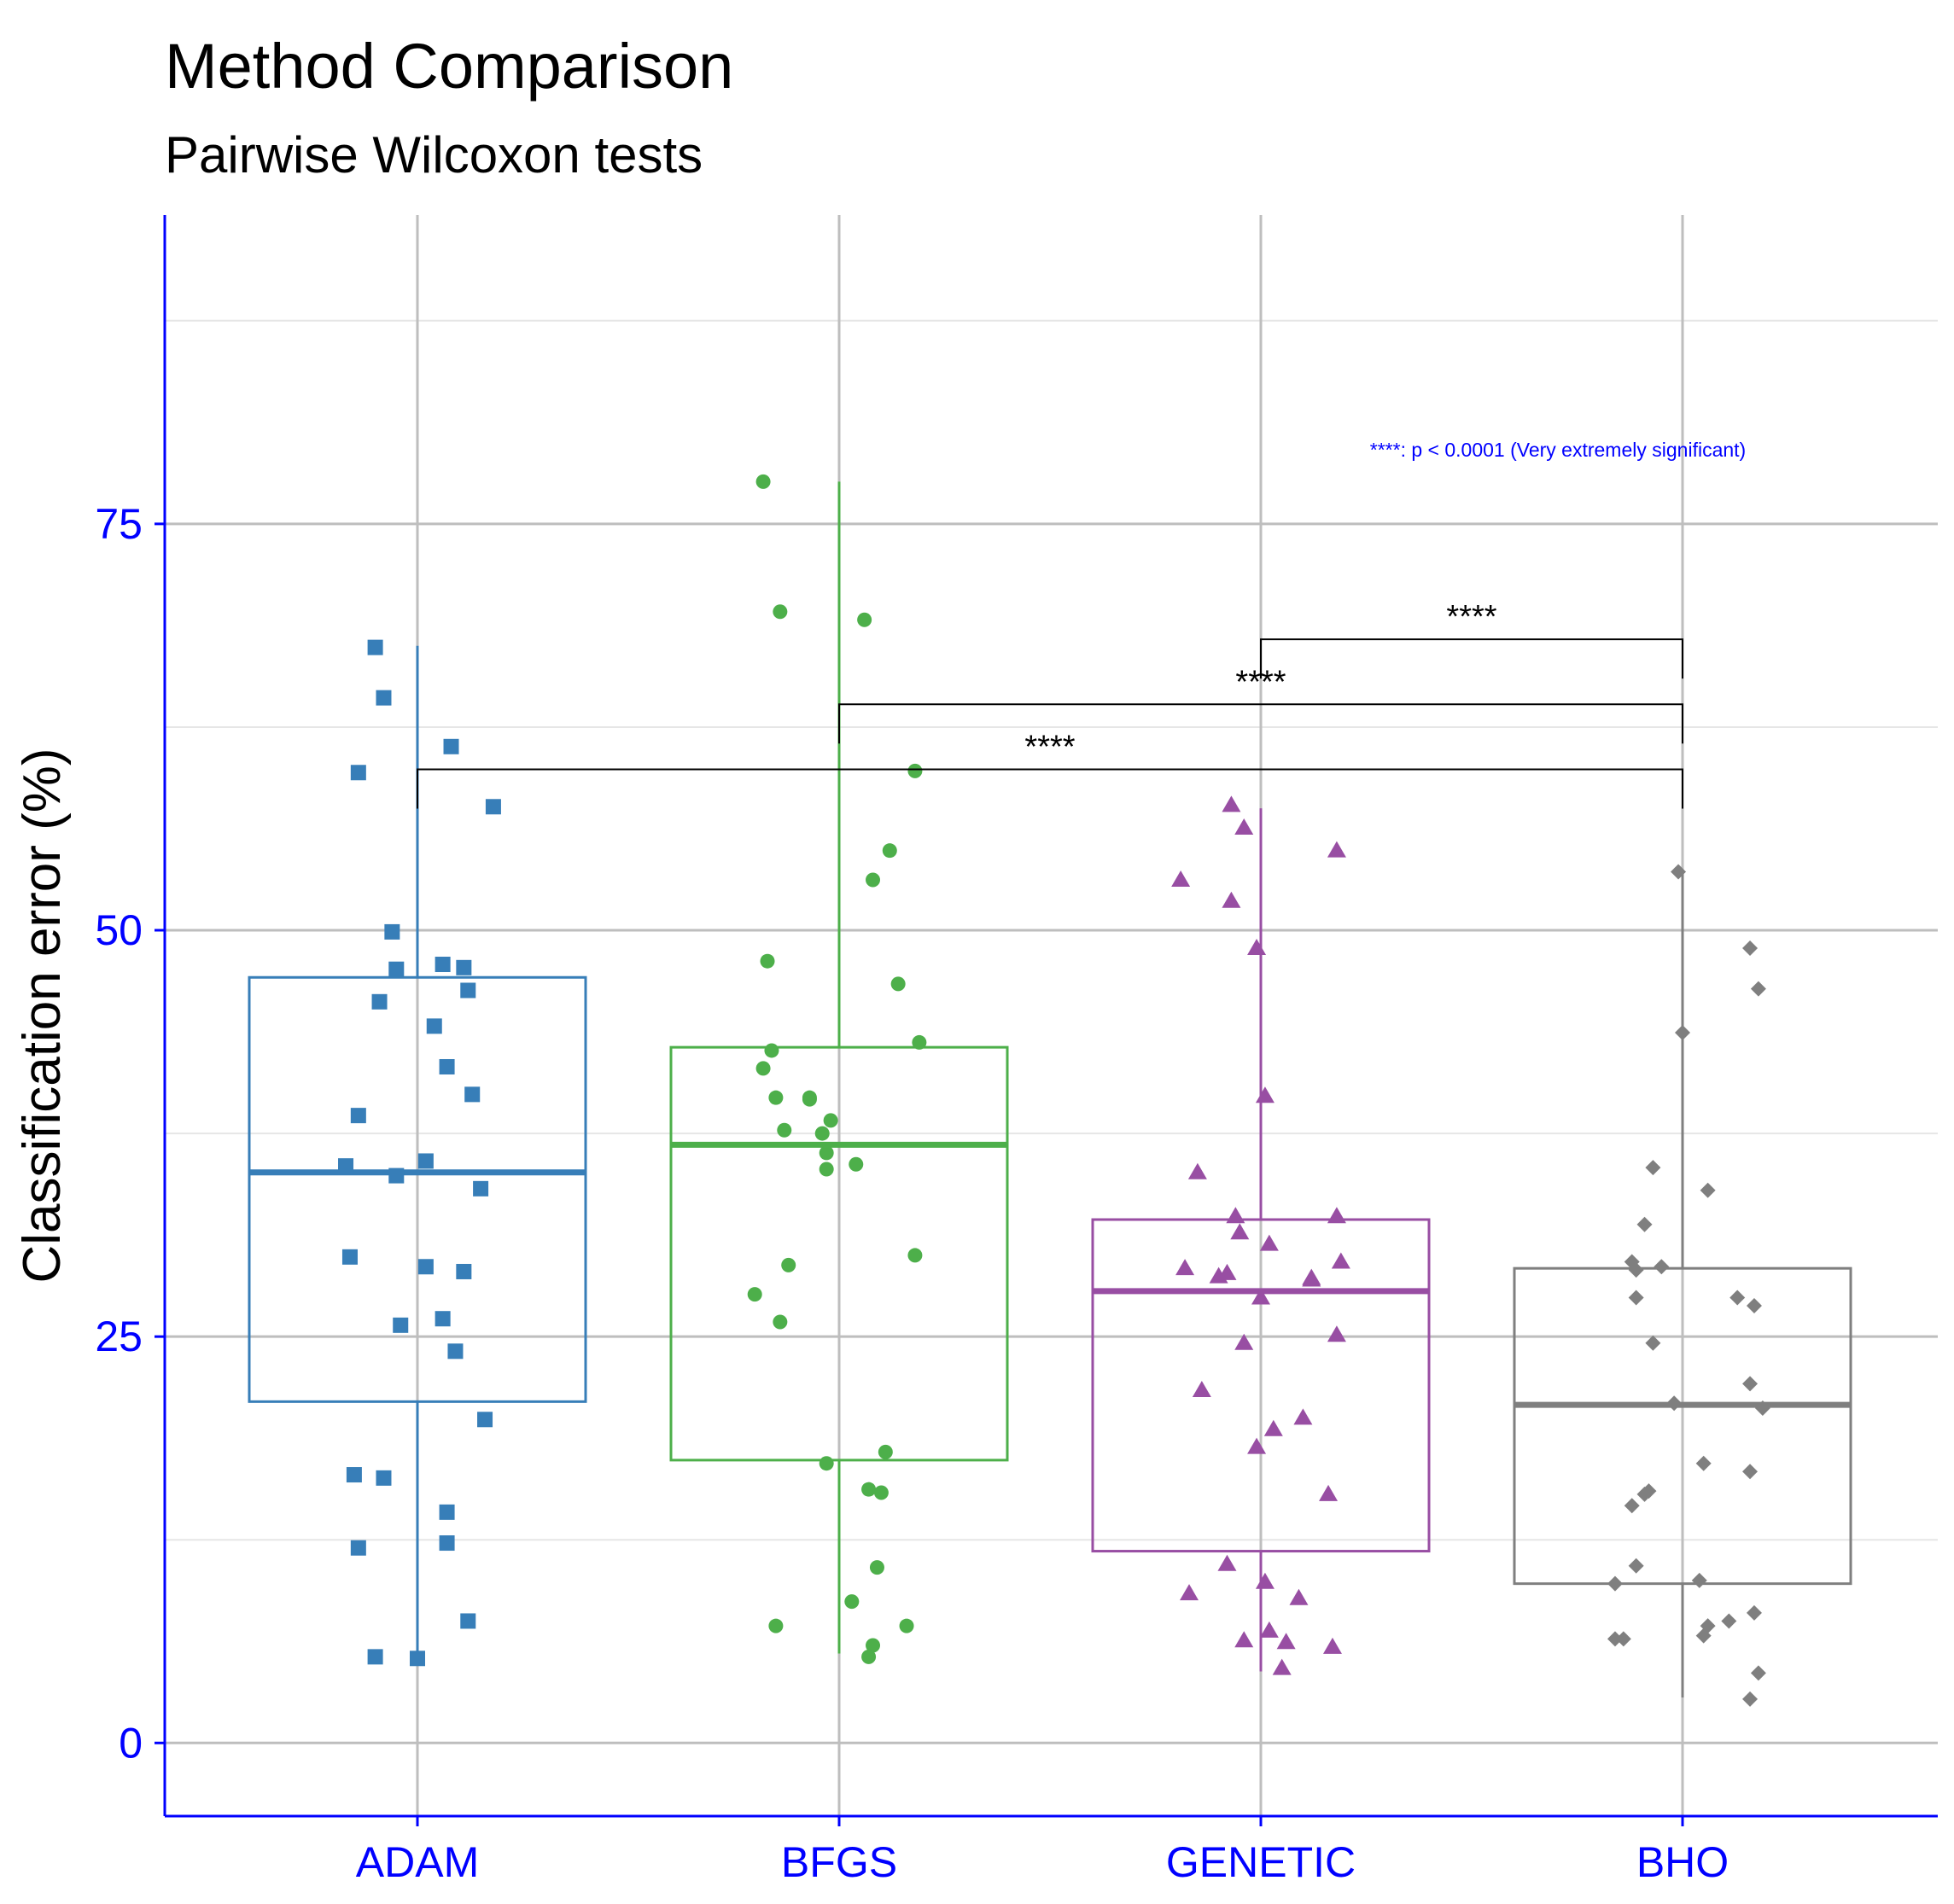  I want to click on x-tick-label: BFGS, so click(839, 1862).